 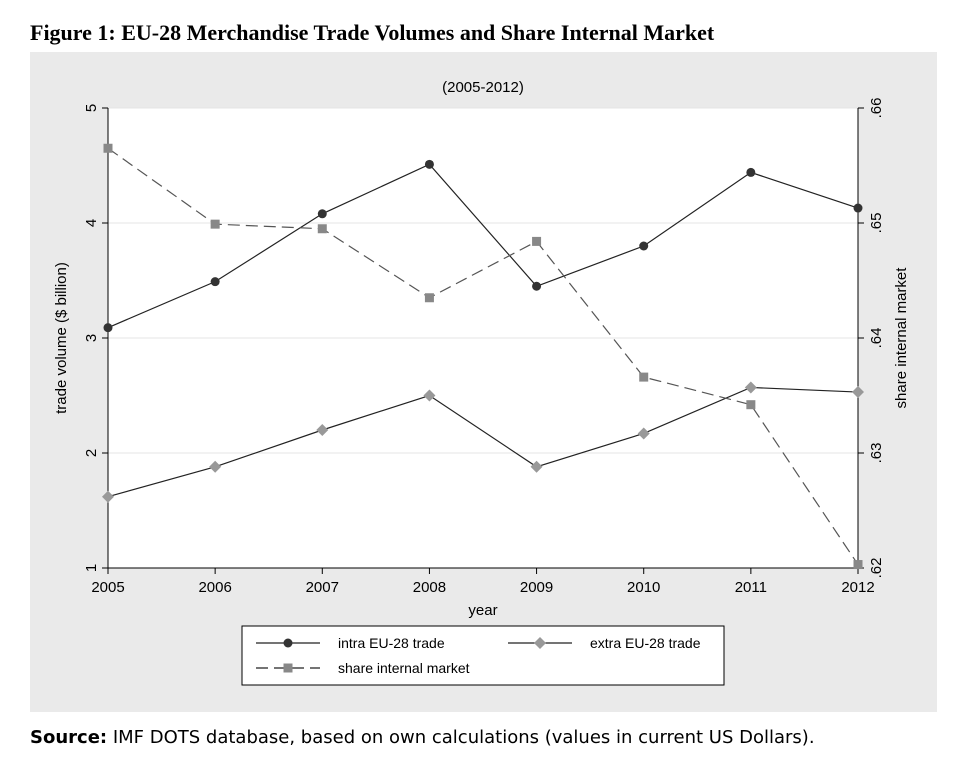 I want to click on y-tick-label: 5, so click(x=91, y=108).